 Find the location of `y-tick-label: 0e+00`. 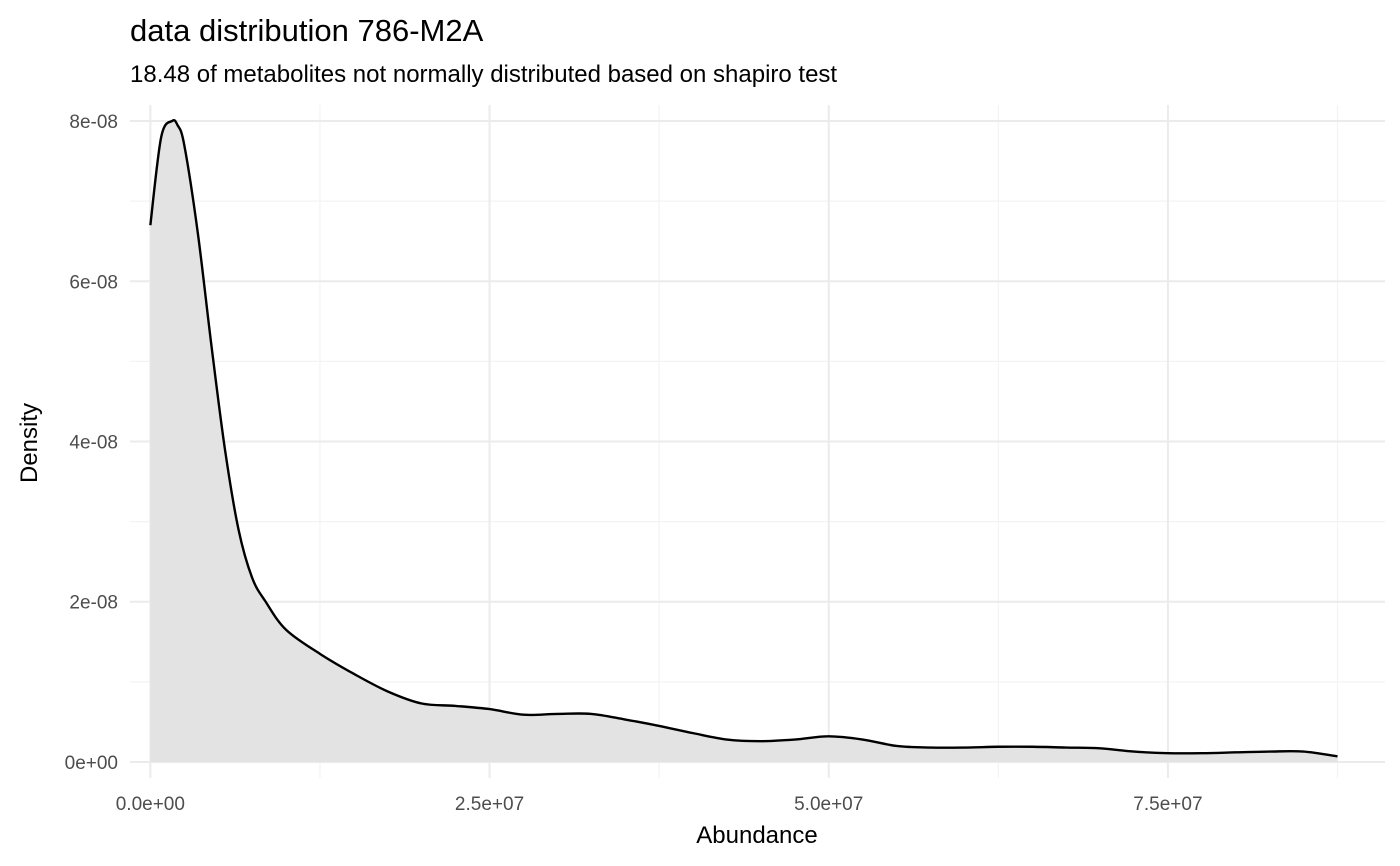

y-tick-label: 0e+00 is located at coordinates (91, 763).